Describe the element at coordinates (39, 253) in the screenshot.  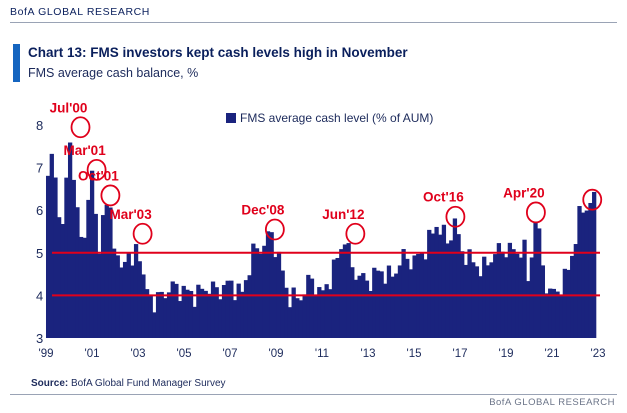
I see `y-tick-label: 5` at that location.